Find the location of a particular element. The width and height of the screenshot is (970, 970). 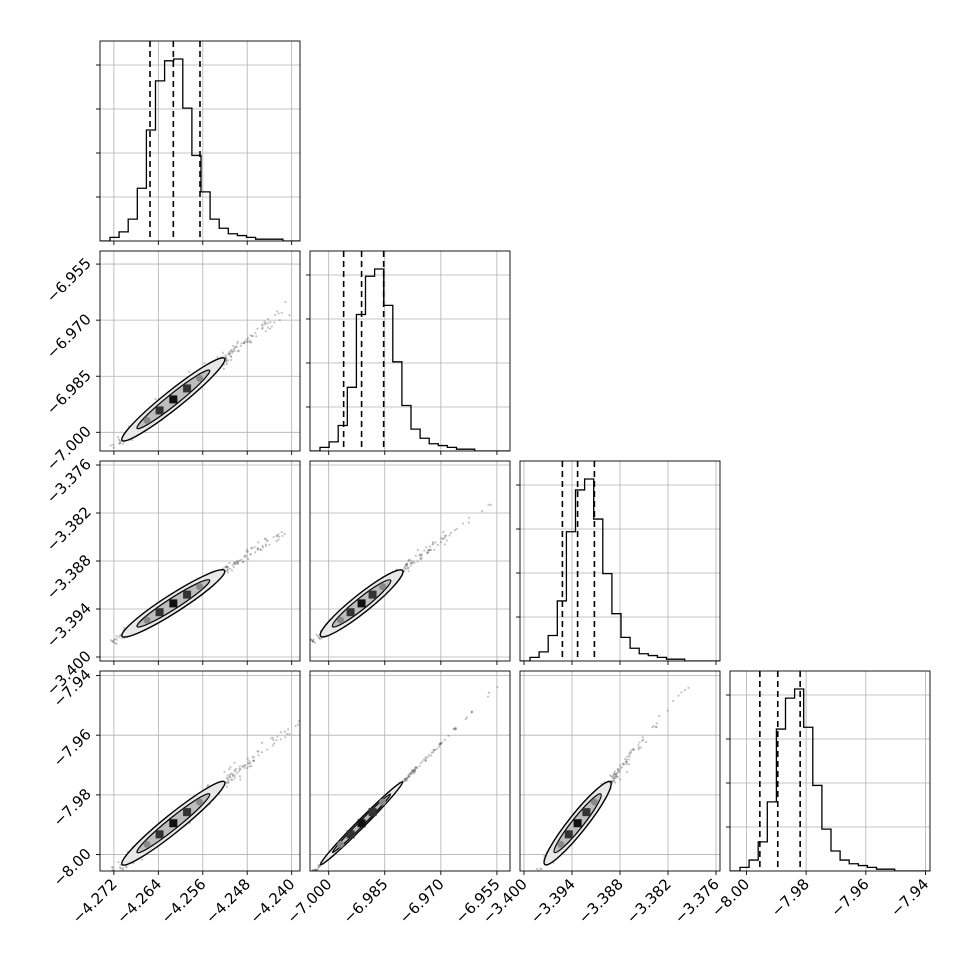

x-tick-label: −3.388 is located at coordinates (601, 901).